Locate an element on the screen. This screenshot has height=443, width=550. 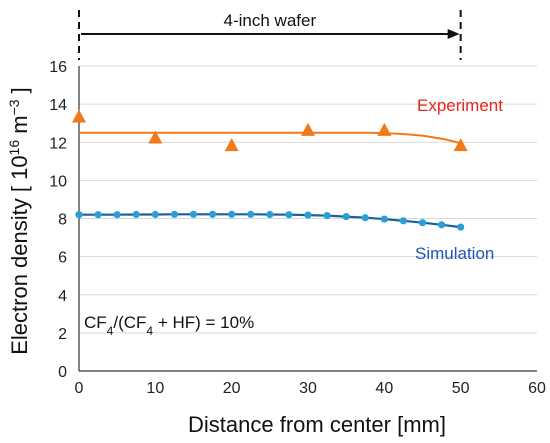
wafer-span-annotation: 4-inch wafer is located at coordinates (270, 35).